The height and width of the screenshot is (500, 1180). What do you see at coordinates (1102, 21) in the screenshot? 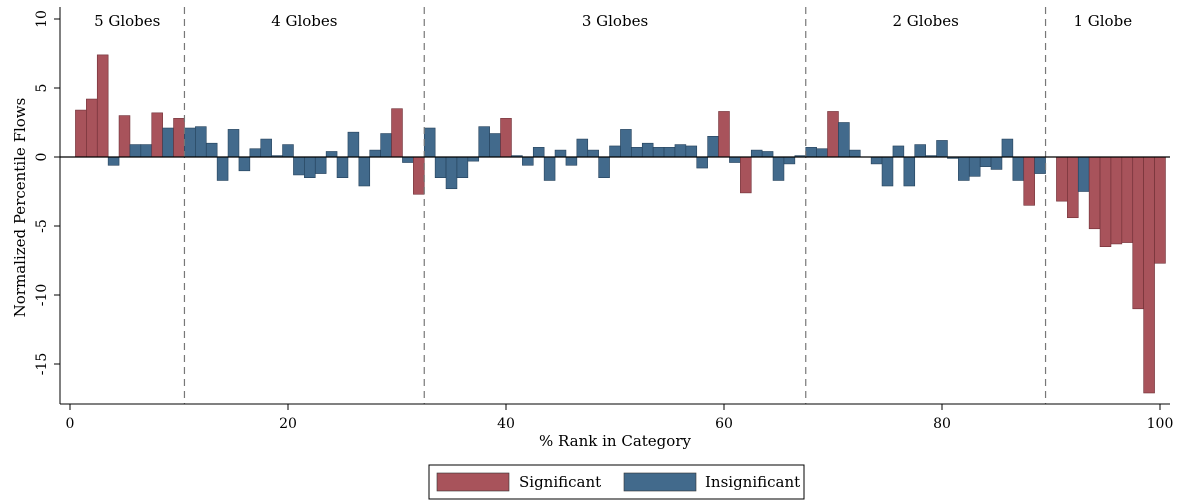
I see `group-label-5: 1 Globe` at bounding box center [1102, 21].